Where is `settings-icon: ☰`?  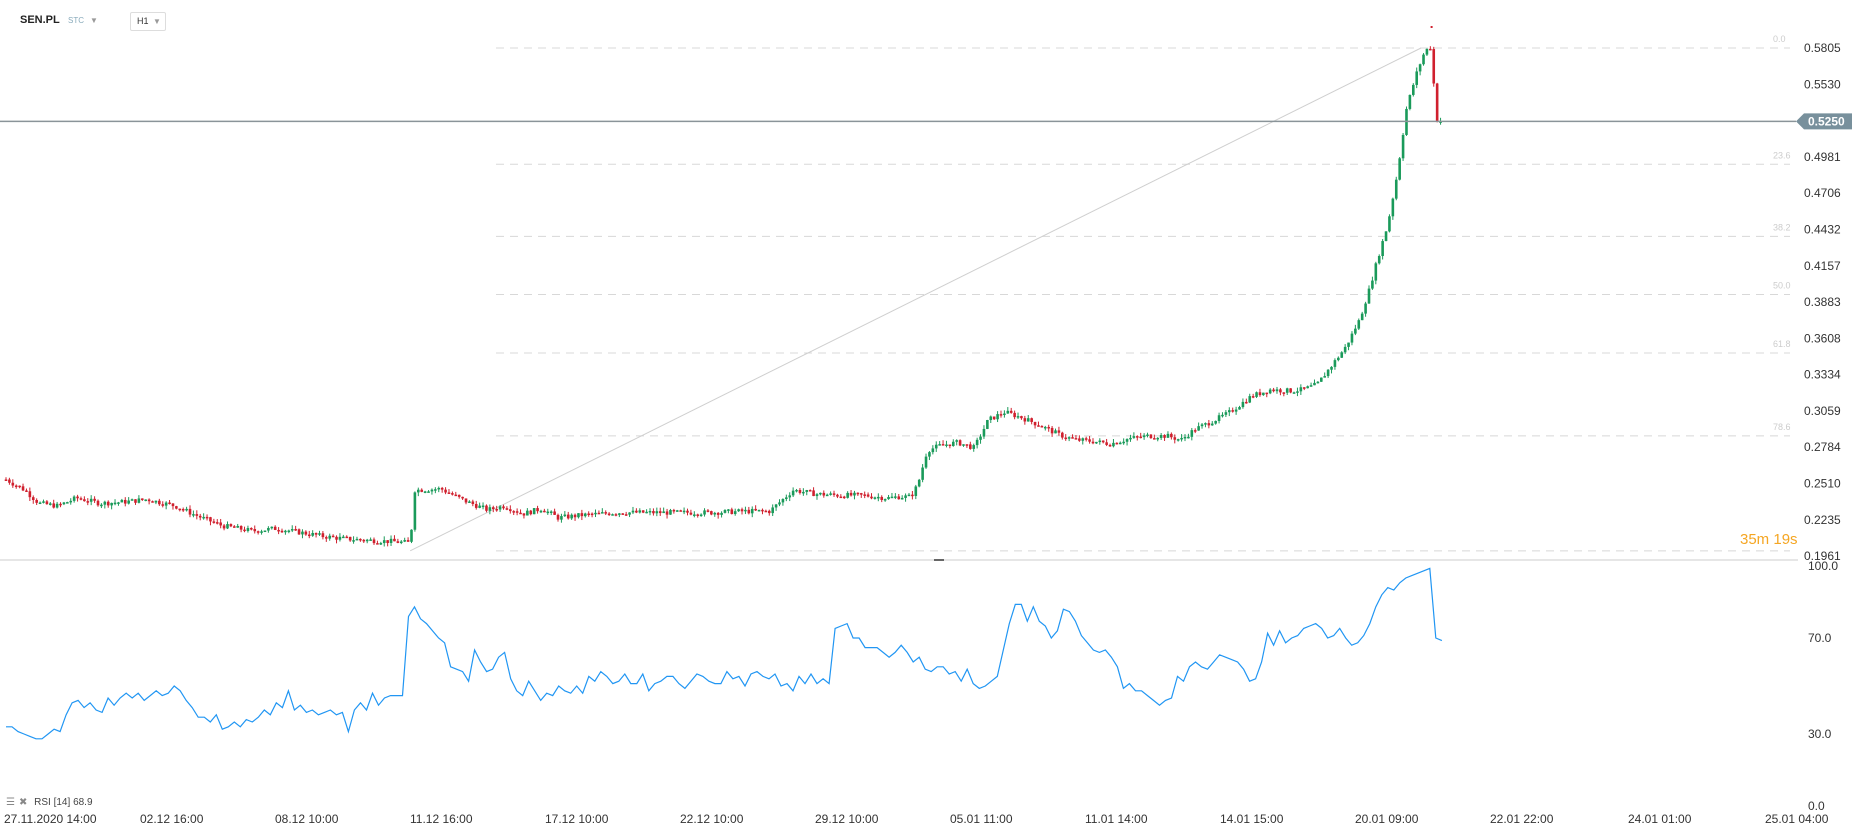 settings-icon: ☰ is located at coordinates (10, 802).